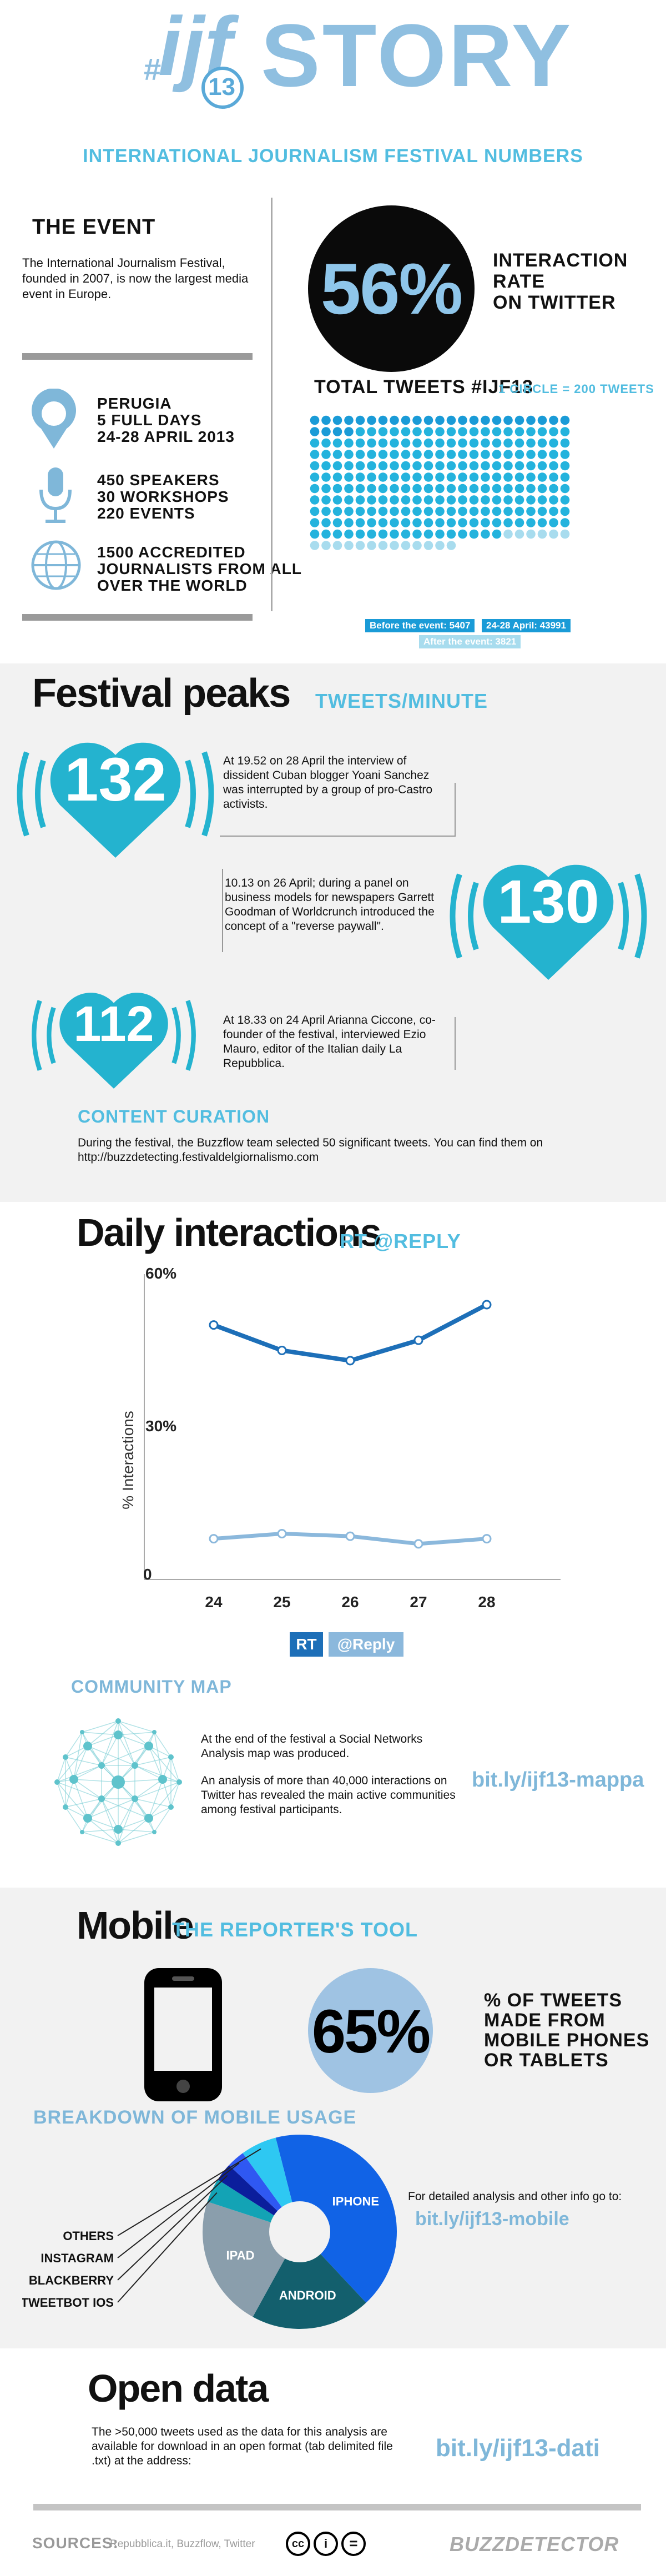 This screenshot has width=666, height=2576. What do you see at coordinates (115, 780) in the screenshot?
I see `peak-value: 132` at bounding box center [115, 780].